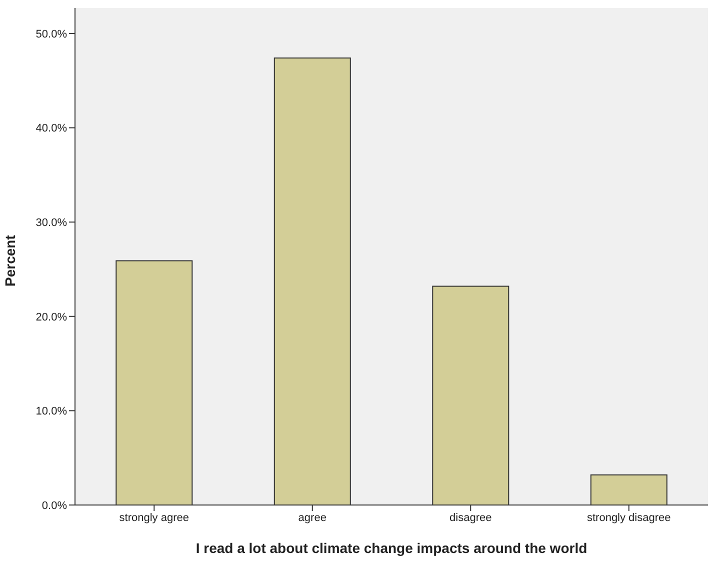  I want to click on y-tick-label: 0.0%, so click(55, 506).